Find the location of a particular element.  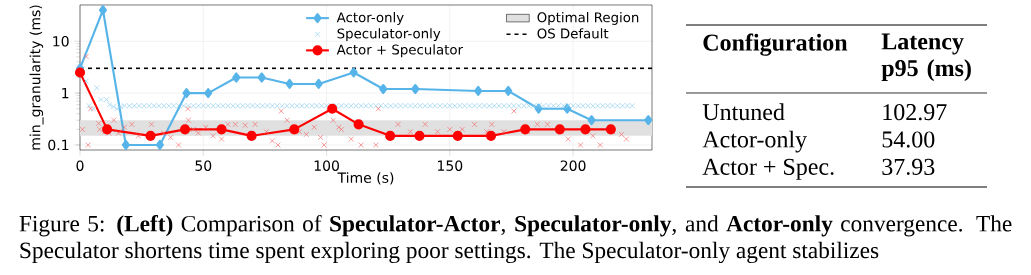

x-tick-label: 50 is located at coordinates (203, 165).